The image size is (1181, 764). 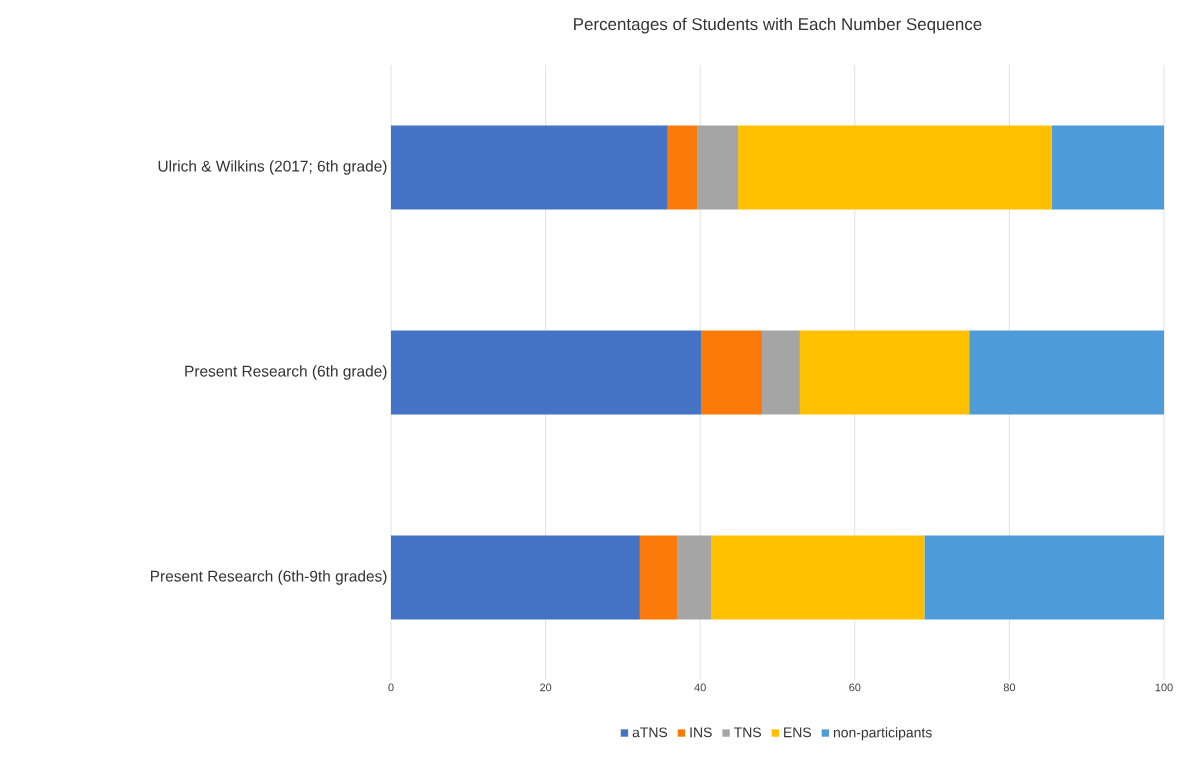 What do you see at coordinates (546, 687) in the screenshot?
I see `x-tick-label: 20` at bounding box center [546, 687].